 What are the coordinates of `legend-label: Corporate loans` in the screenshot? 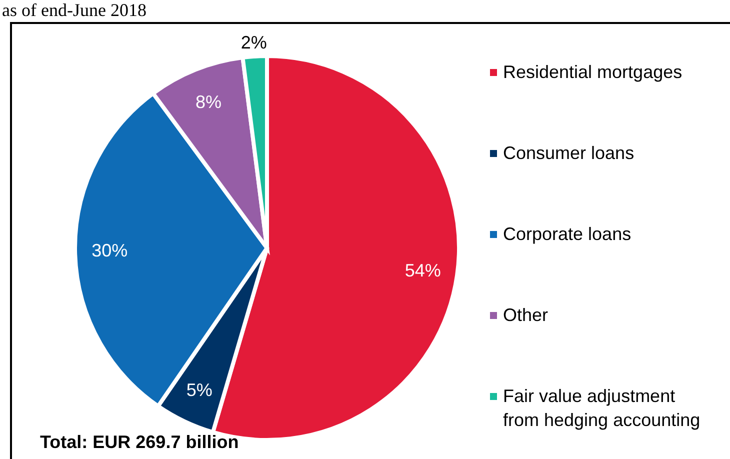 It's located at (567, 234).